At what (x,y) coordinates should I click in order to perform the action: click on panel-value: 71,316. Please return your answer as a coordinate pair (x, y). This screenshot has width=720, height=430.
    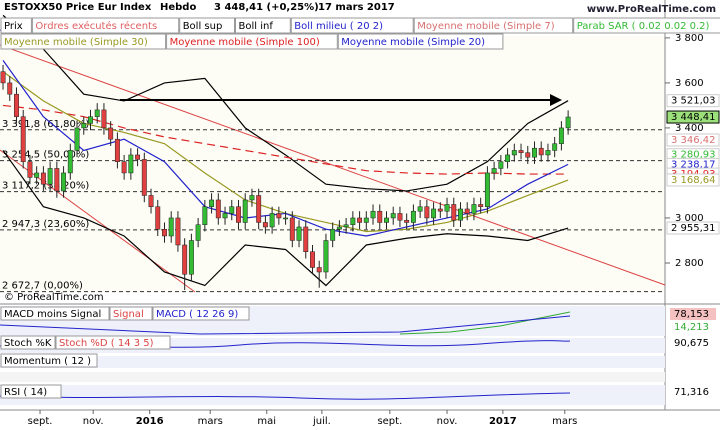
    Looking at the image, I should click on (691, 392).